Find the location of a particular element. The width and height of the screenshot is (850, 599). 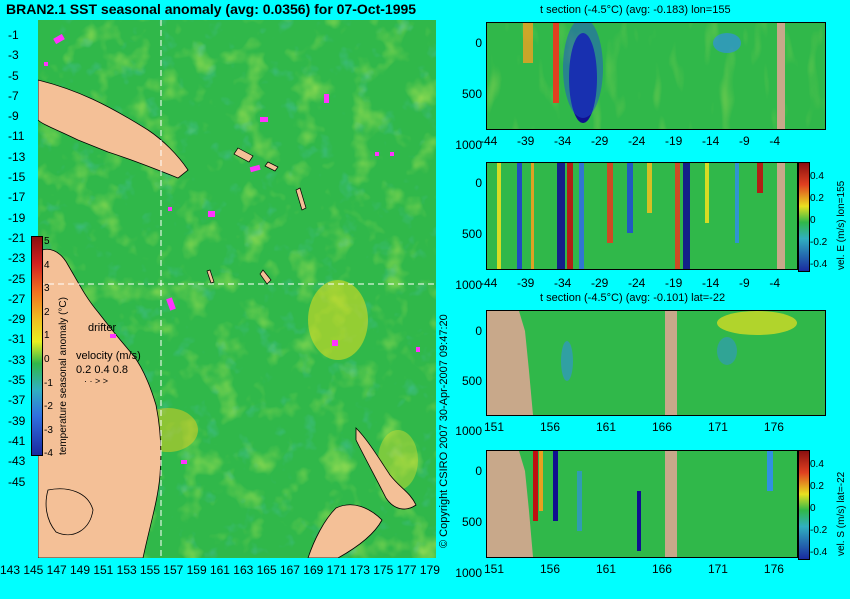

cbar-tick: 0.4 is located at coordinates (817, 464).